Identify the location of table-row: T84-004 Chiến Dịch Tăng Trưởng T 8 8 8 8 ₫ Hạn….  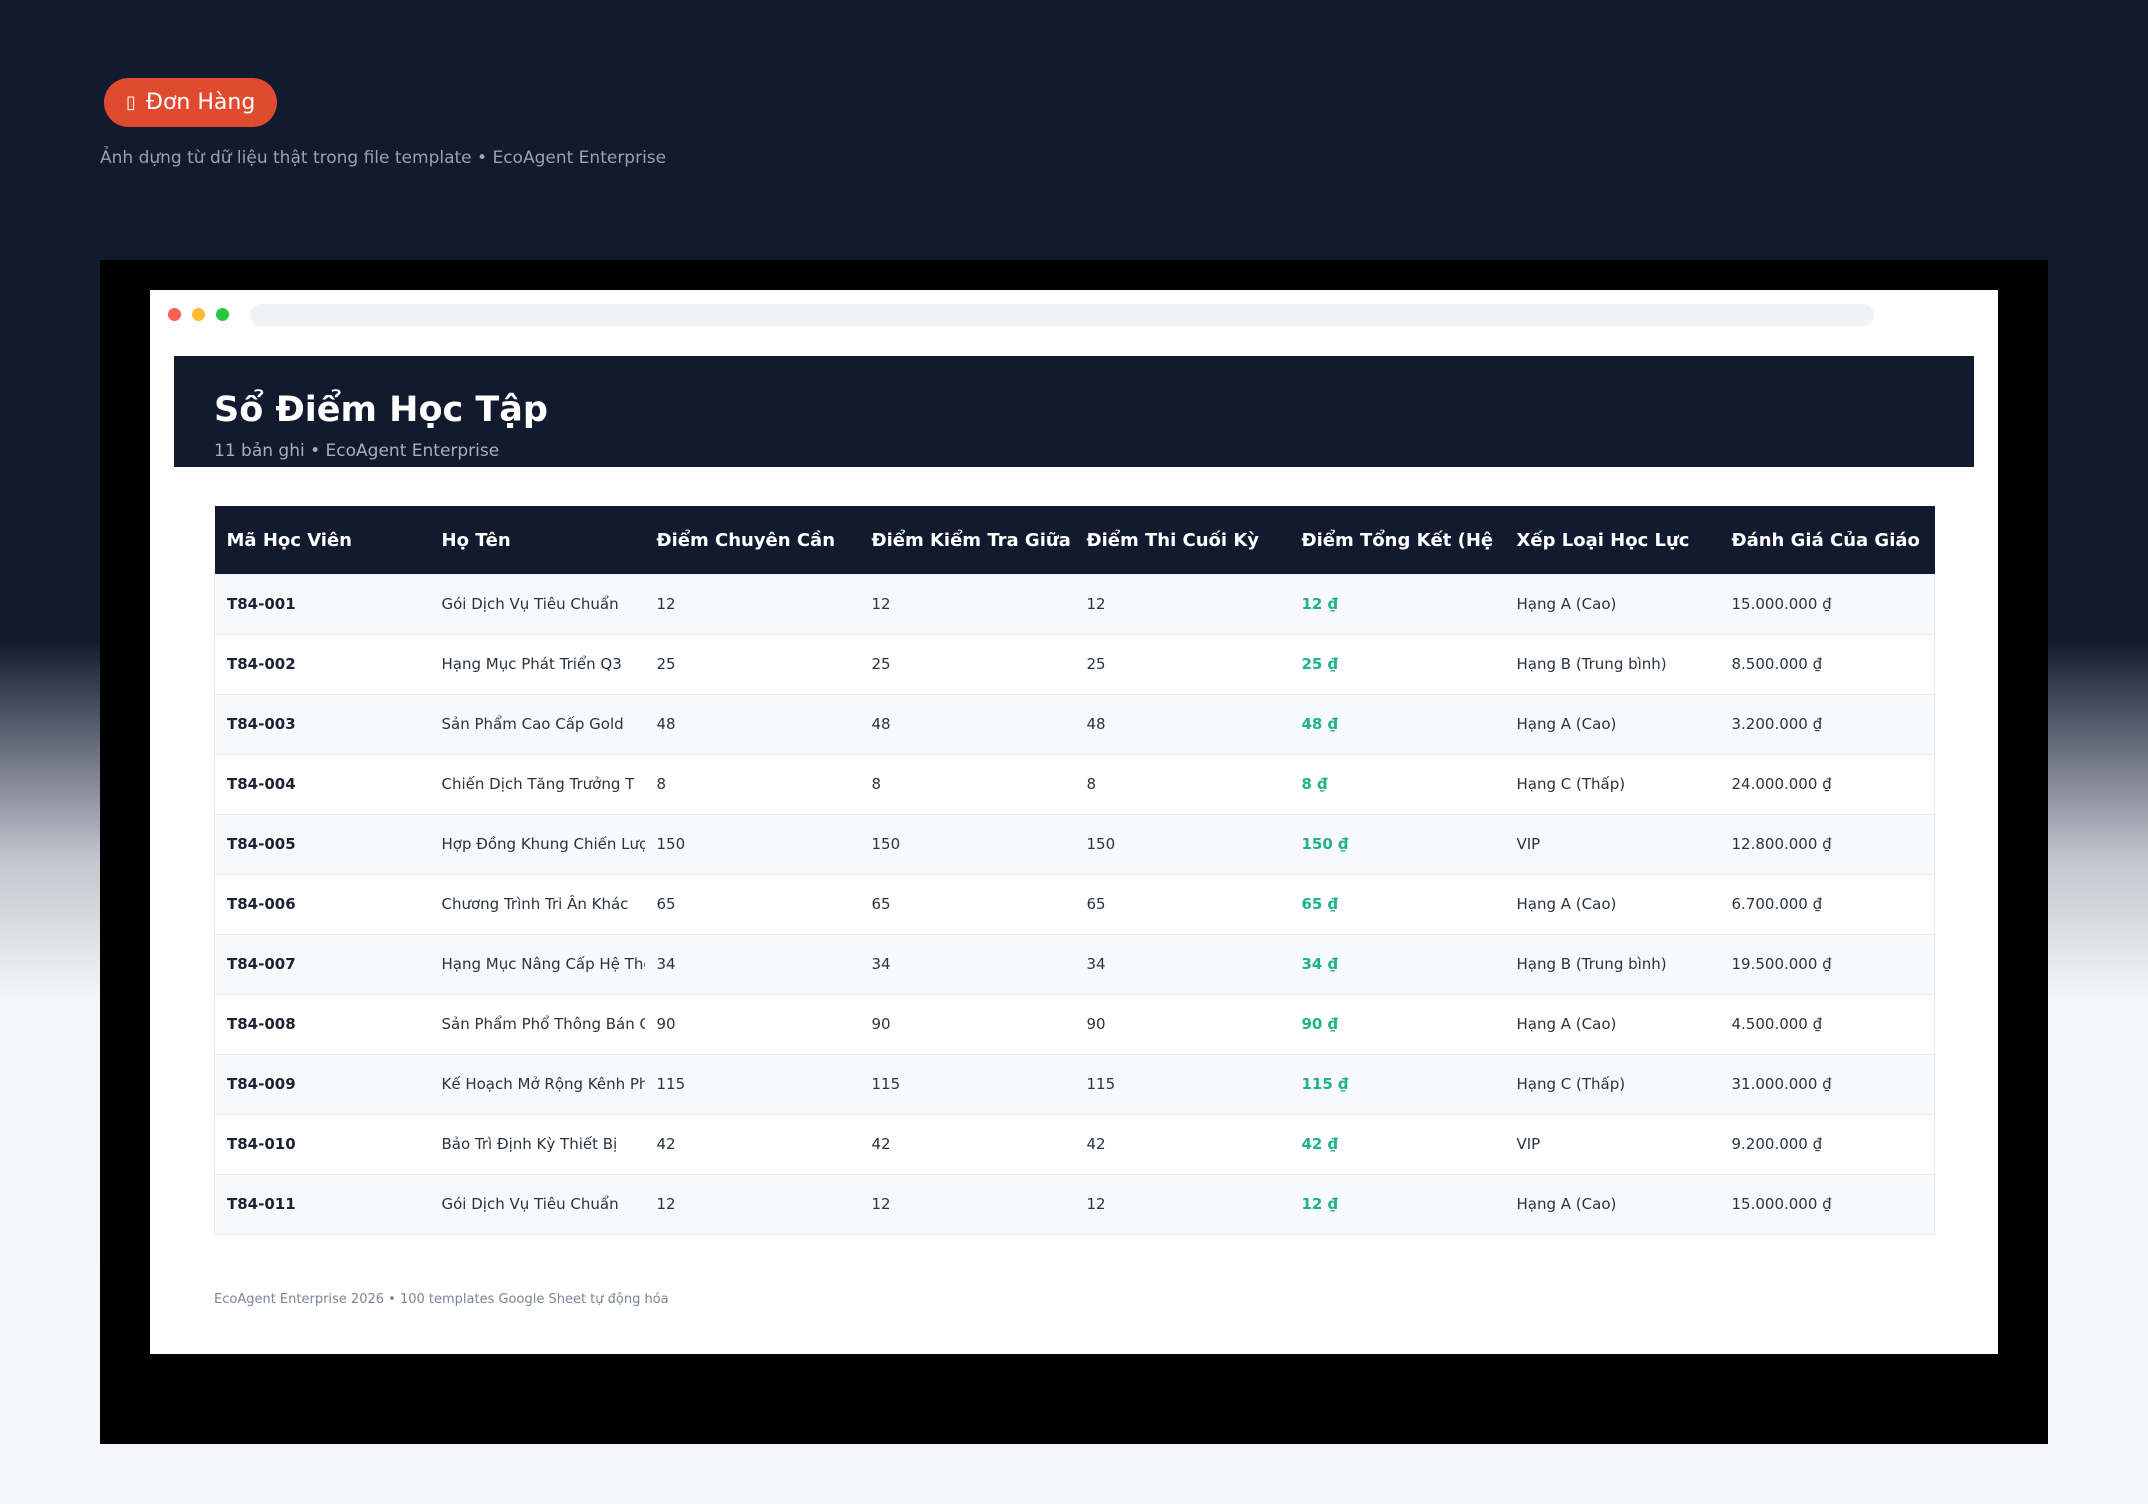
(1074, 784).